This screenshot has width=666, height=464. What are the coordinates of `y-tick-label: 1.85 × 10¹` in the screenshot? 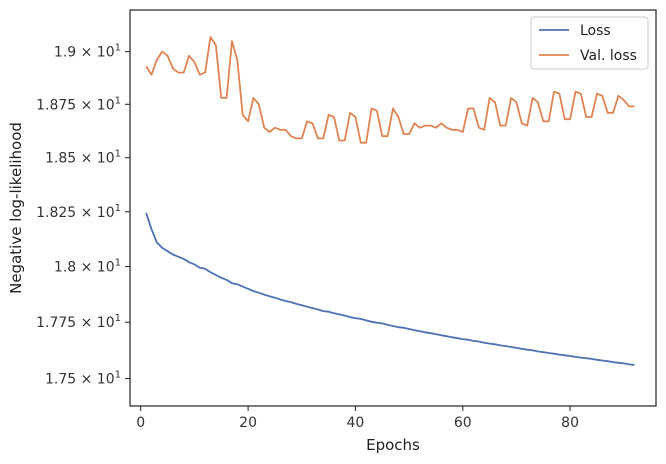 It's located at (83, 158).